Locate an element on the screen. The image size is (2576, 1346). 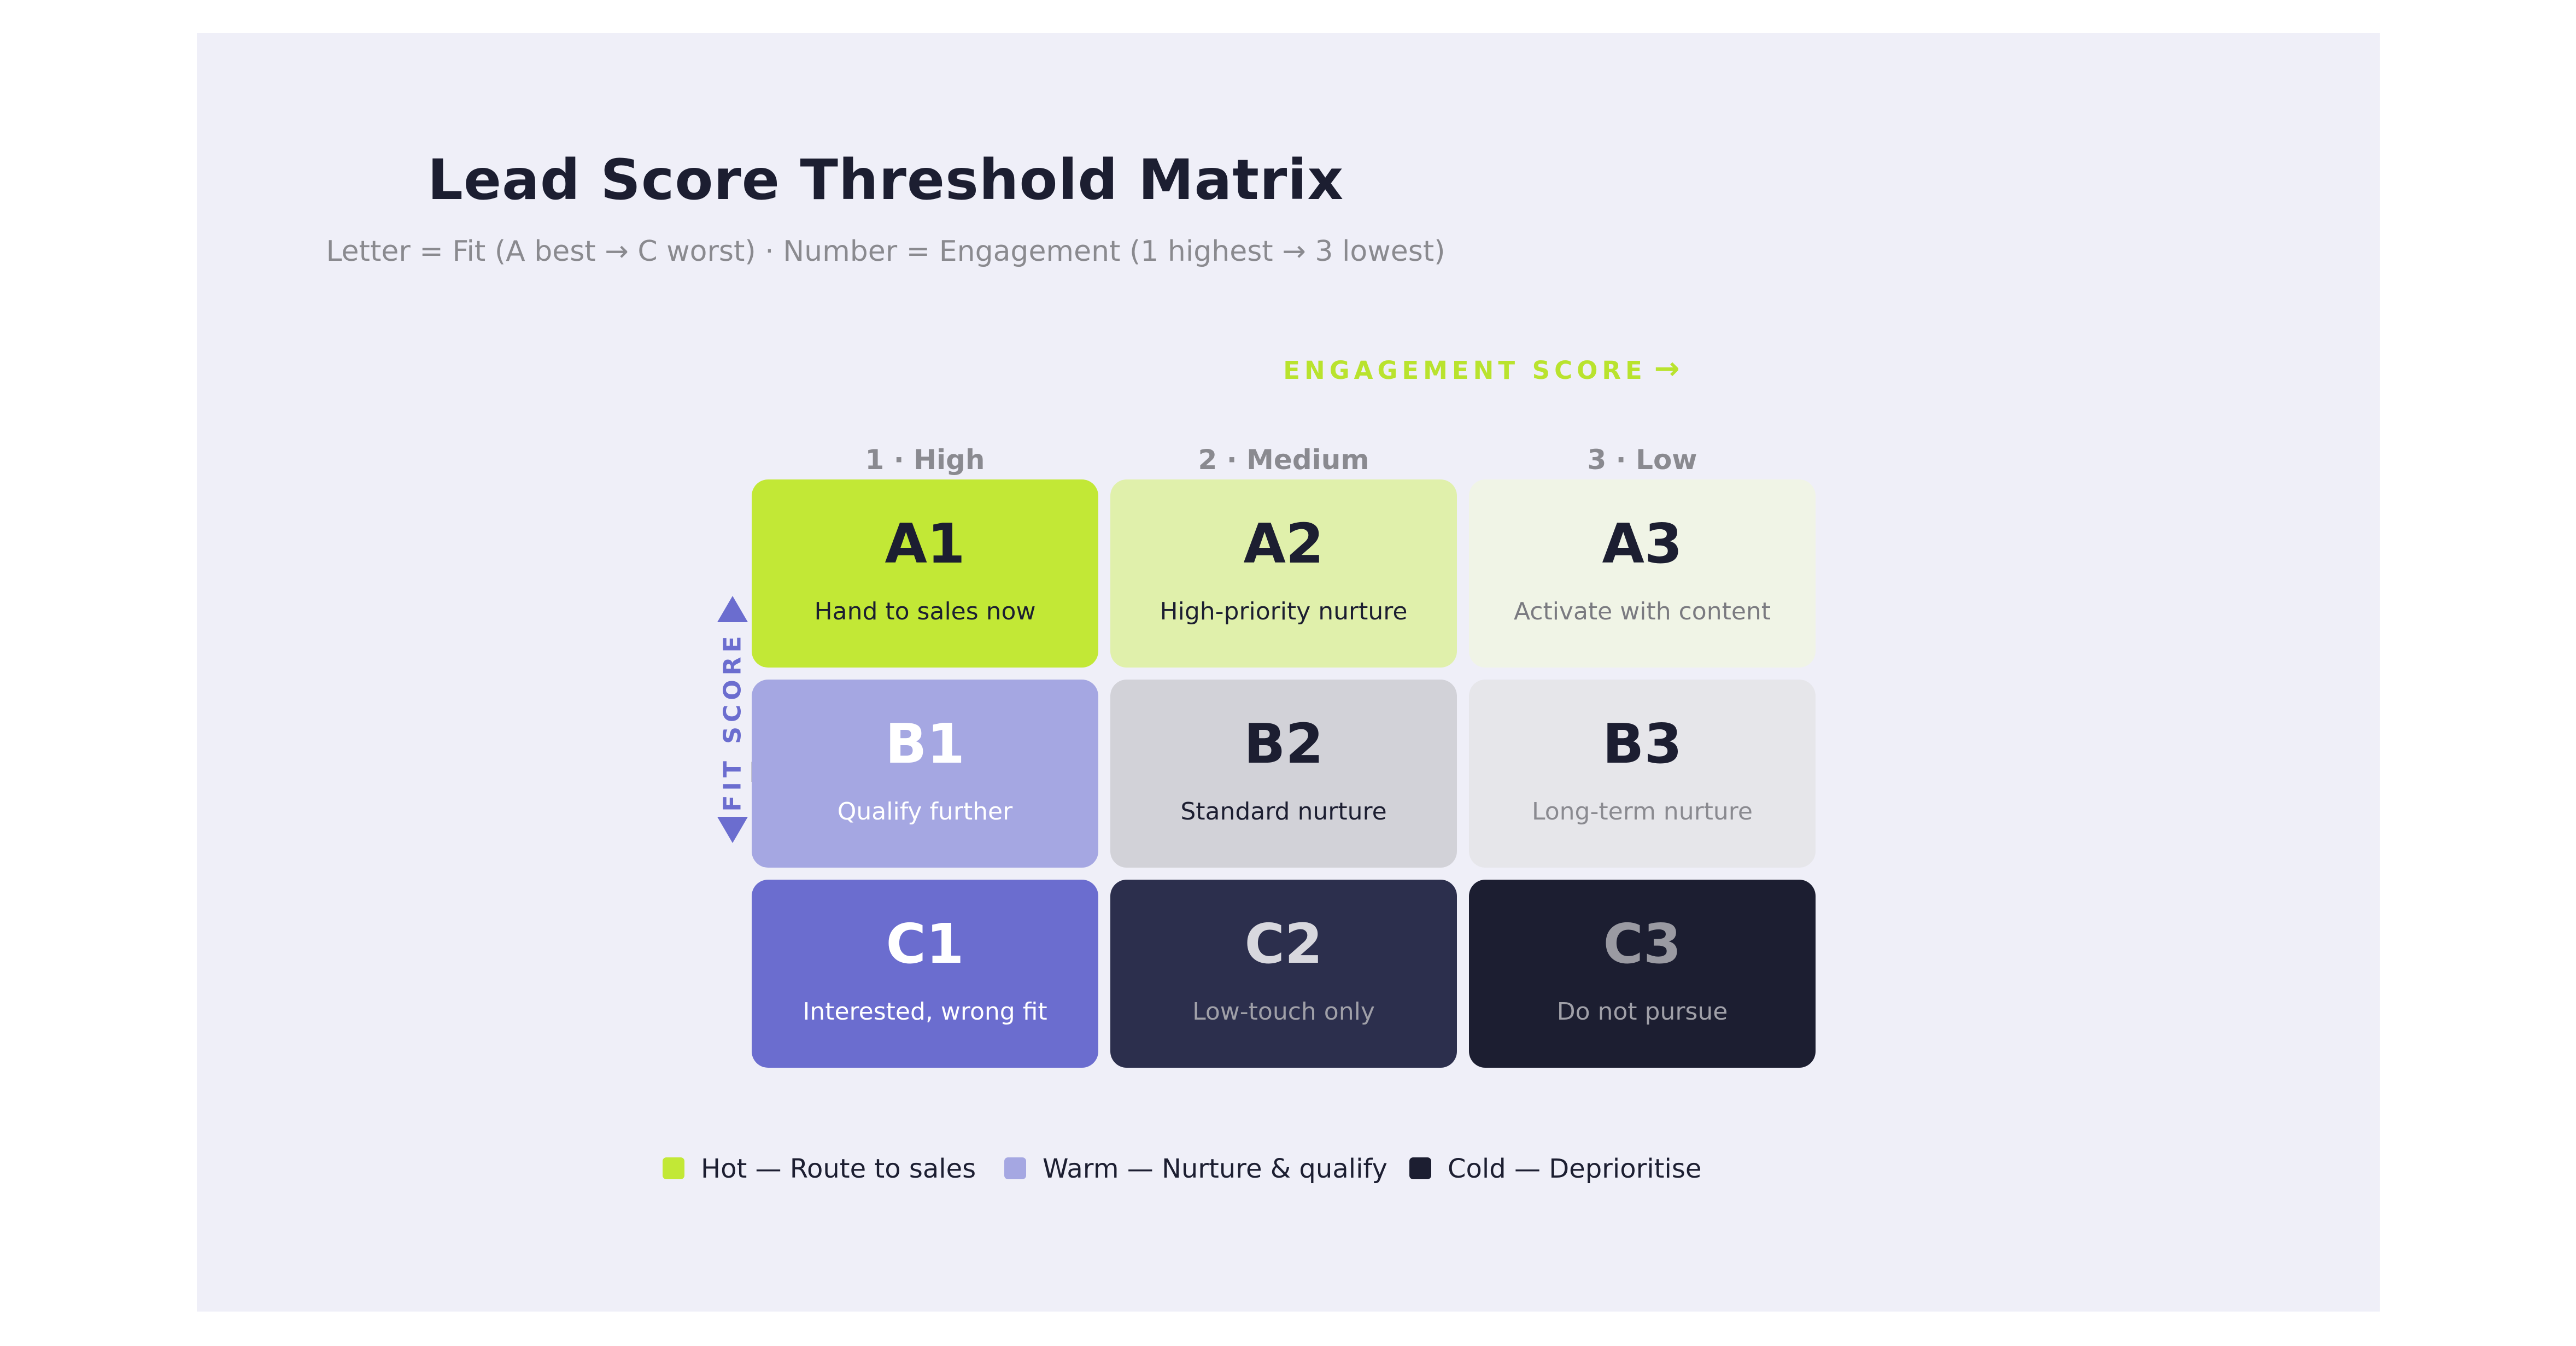
cell-code: A3 is located at coordinates (1643, 544).